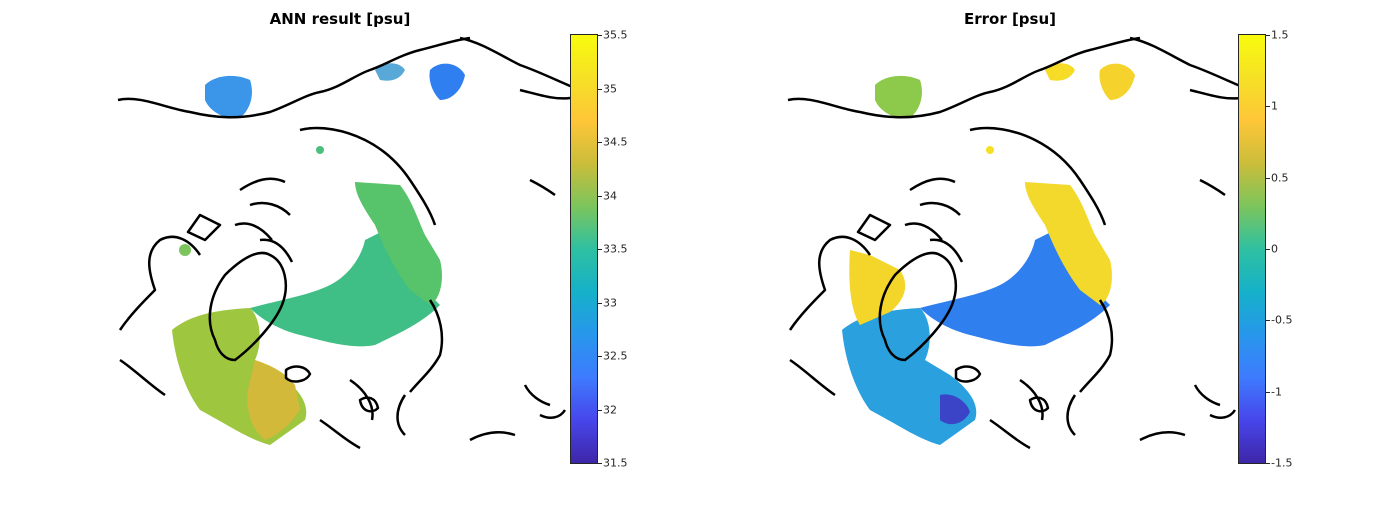 Image resolution: width=1400 pixels, height=519 pixels. I want to click on colorbar-error-tick-label: 1.5, so click(1280, 35).